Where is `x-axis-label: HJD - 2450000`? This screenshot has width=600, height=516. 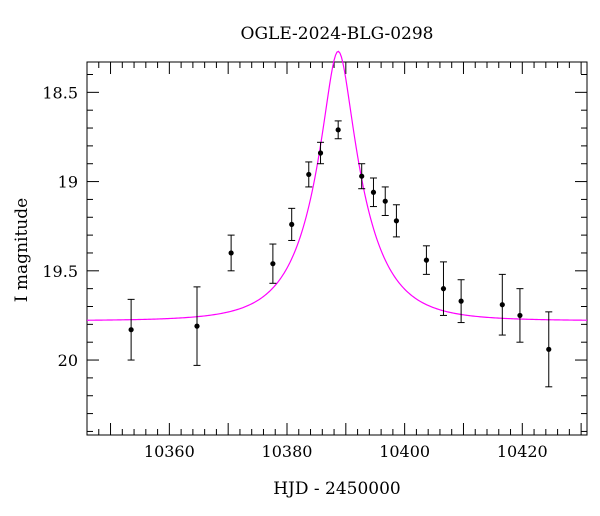 x-axis-label: HJD - 2450000 is located at coordinates (337, 489).